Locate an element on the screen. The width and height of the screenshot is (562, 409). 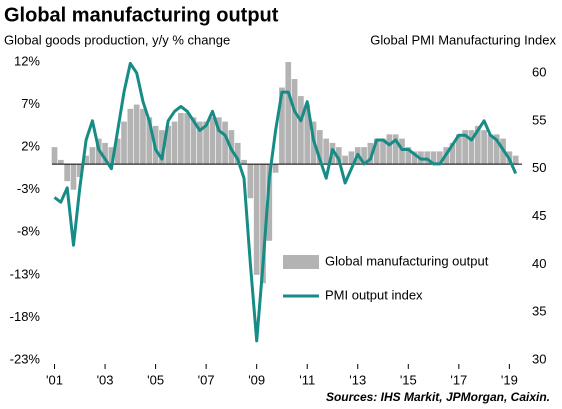
y-tick-label: 7% is located at coordinates (30, 103).